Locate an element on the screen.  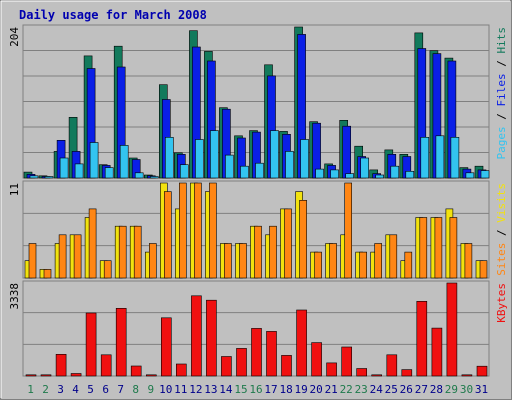
x-tick-label: 11 is located at coordinates (180, 389).